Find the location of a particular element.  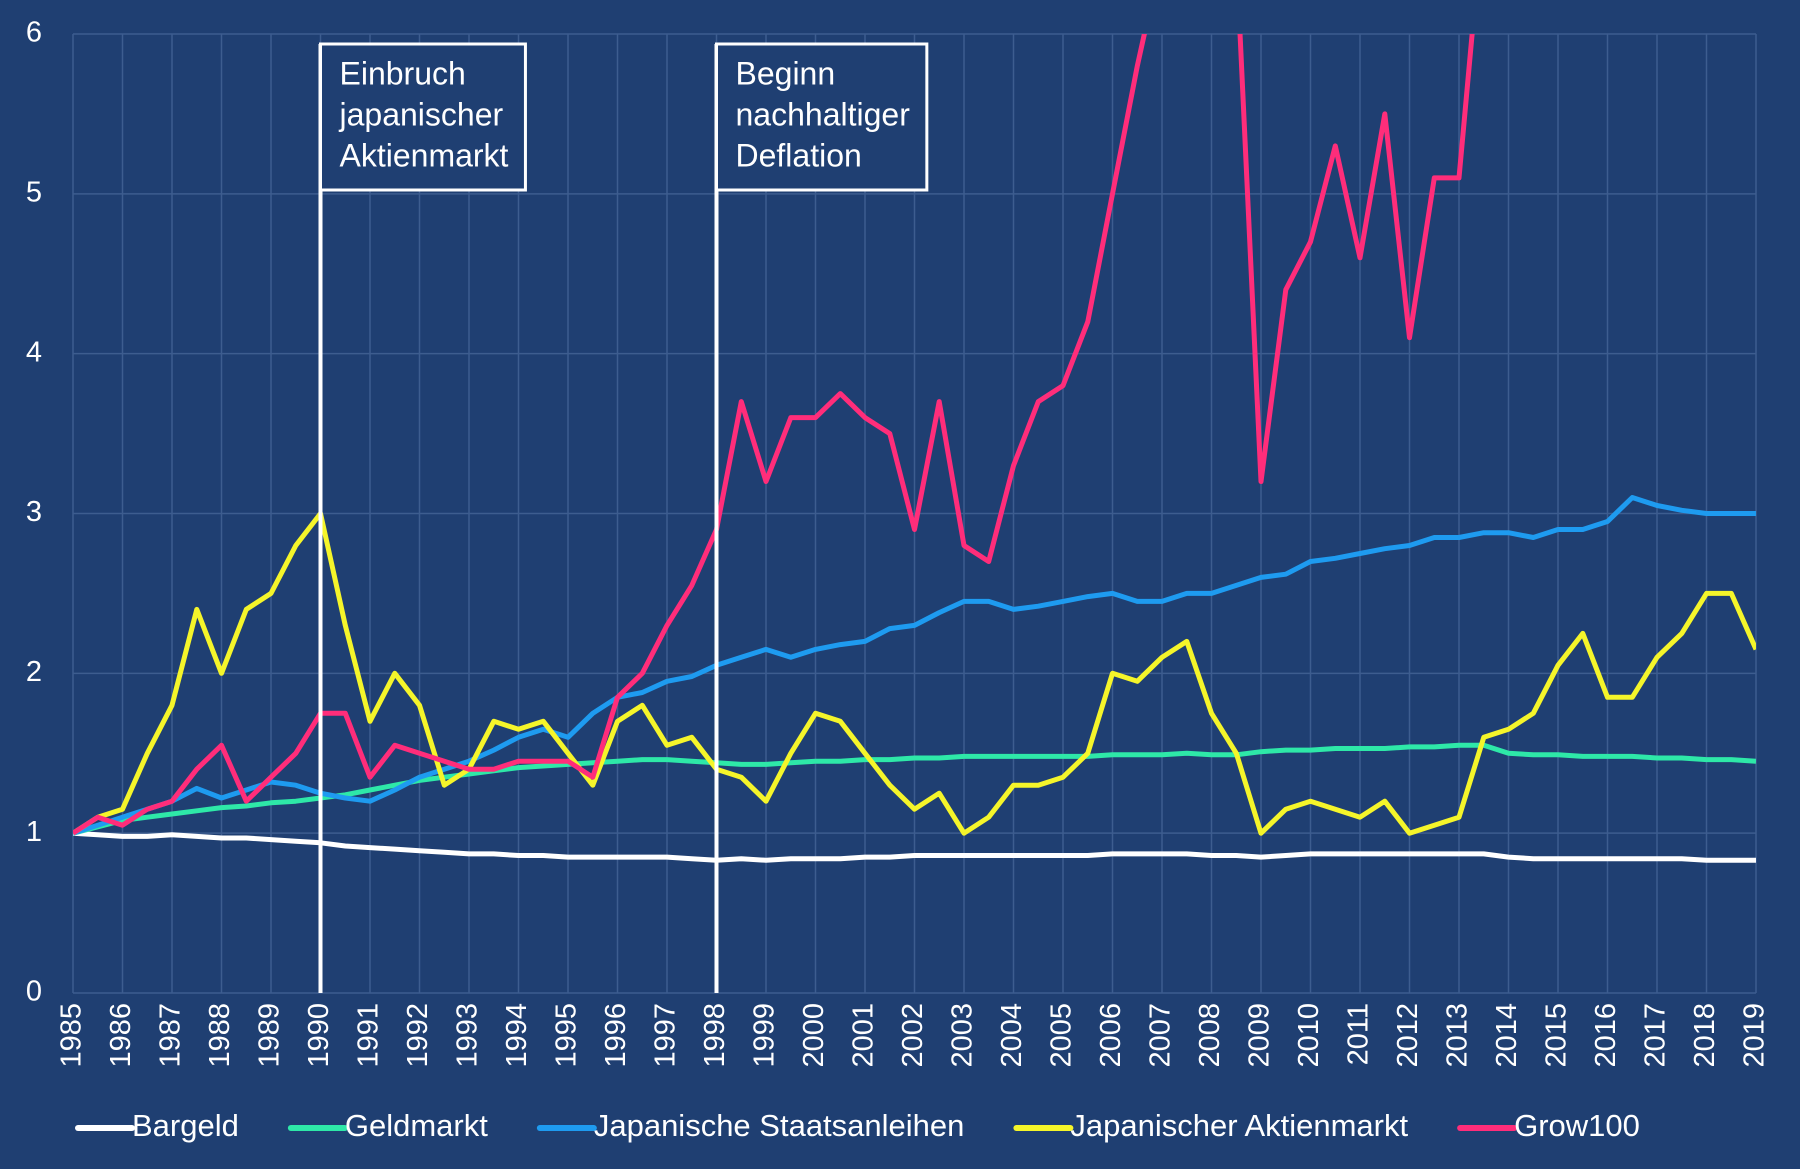

x-tick-label: 1995 is located at coordinates (567, 1035).